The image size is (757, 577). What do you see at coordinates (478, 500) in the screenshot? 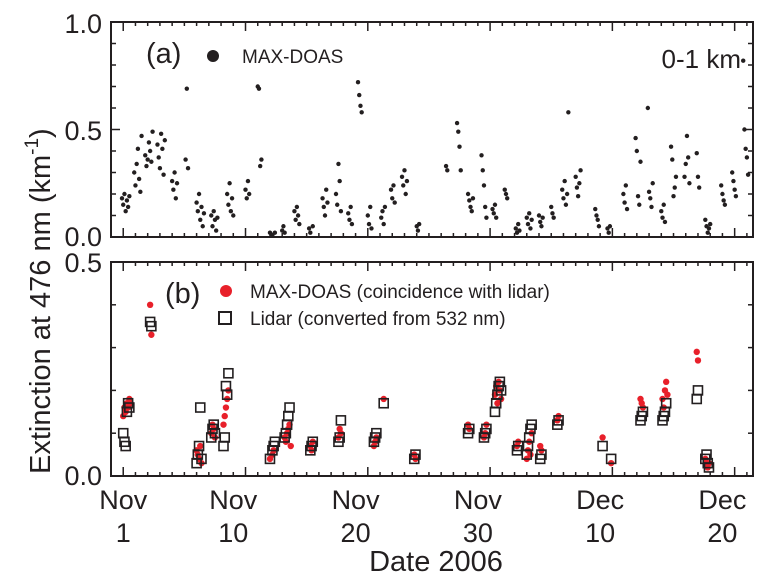
I see `x-tick-label-month: Nov` at bounding box center [478, 500].